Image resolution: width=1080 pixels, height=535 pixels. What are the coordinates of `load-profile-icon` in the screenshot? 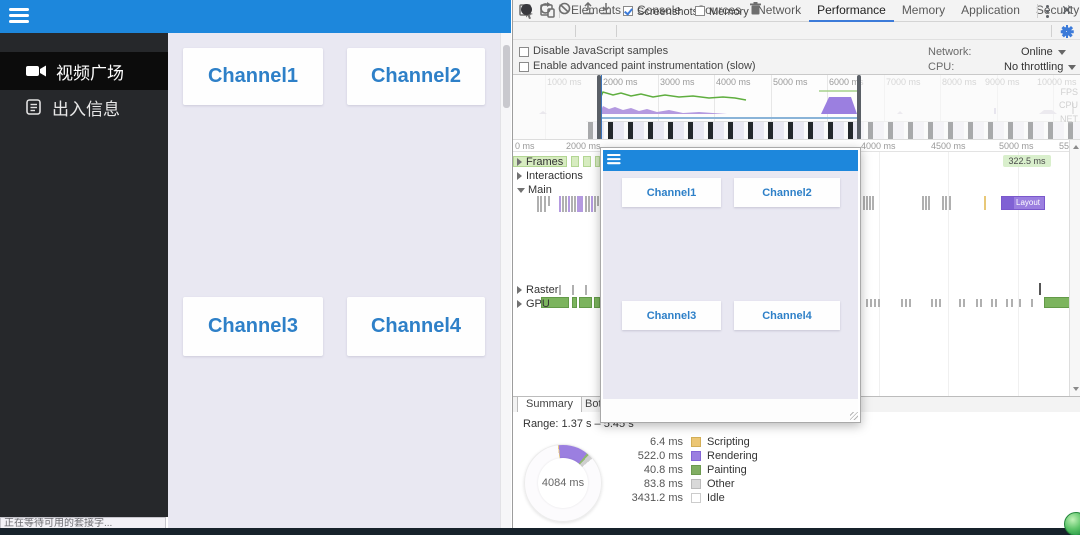 It's located at (588, 8).